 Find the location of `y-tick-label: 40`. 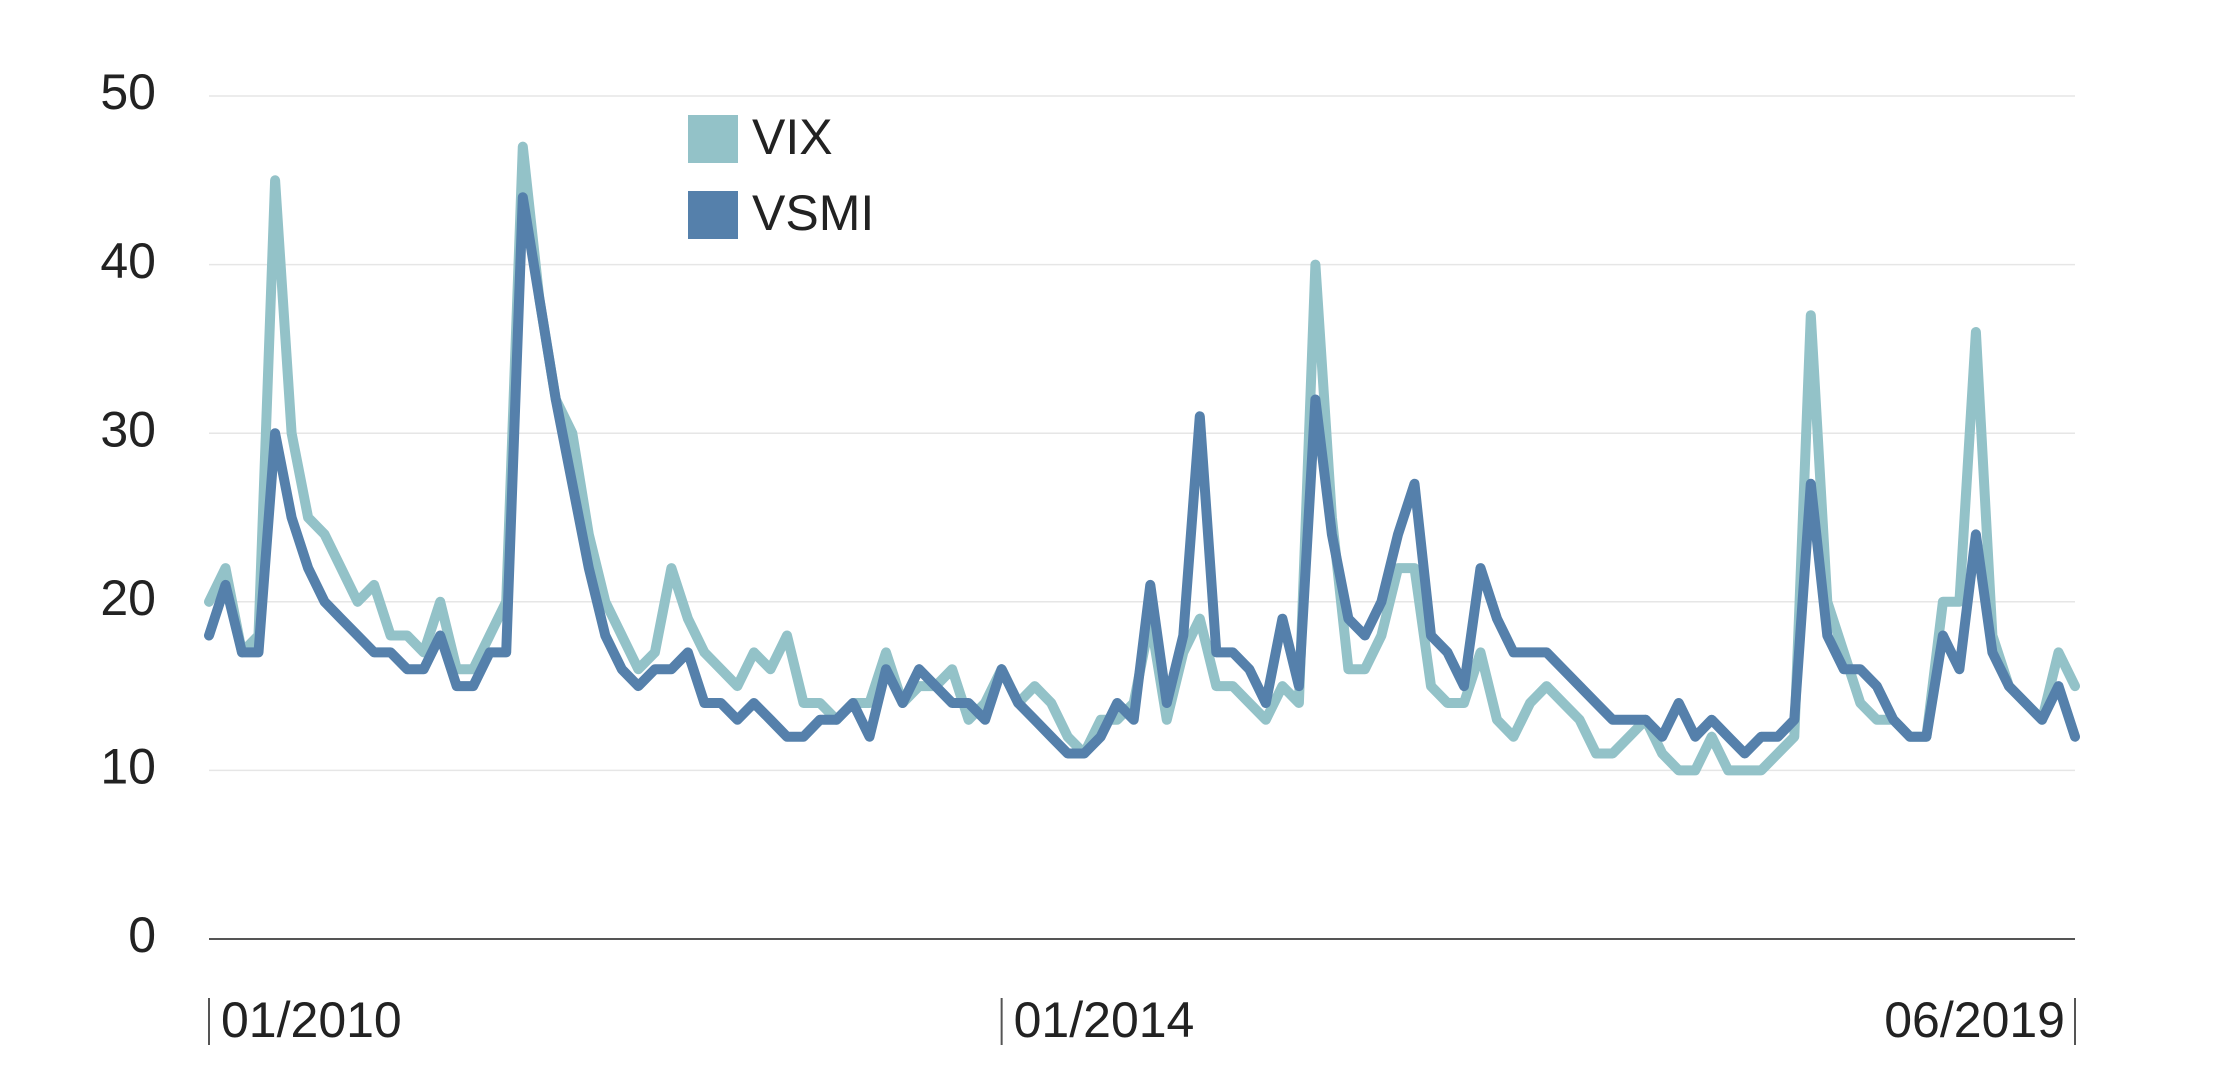

y-tick-label: 40 is located at coordinates (128, 261).